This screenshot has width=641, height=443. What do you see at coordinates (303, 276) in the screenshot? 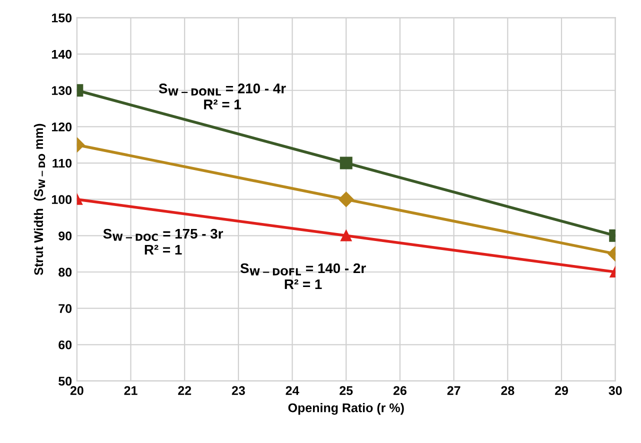
I see `annotation: S$_{W−DOFL}$ = 140 - 2r R² = 1` at bounding box center [303, 276].